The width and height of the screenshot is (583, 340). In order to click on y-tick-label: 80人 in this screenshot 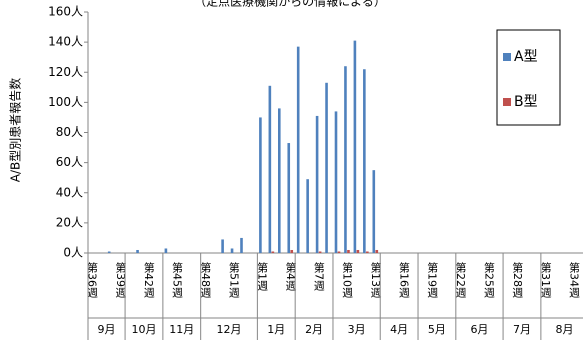, I will do `click(69, 132)`.